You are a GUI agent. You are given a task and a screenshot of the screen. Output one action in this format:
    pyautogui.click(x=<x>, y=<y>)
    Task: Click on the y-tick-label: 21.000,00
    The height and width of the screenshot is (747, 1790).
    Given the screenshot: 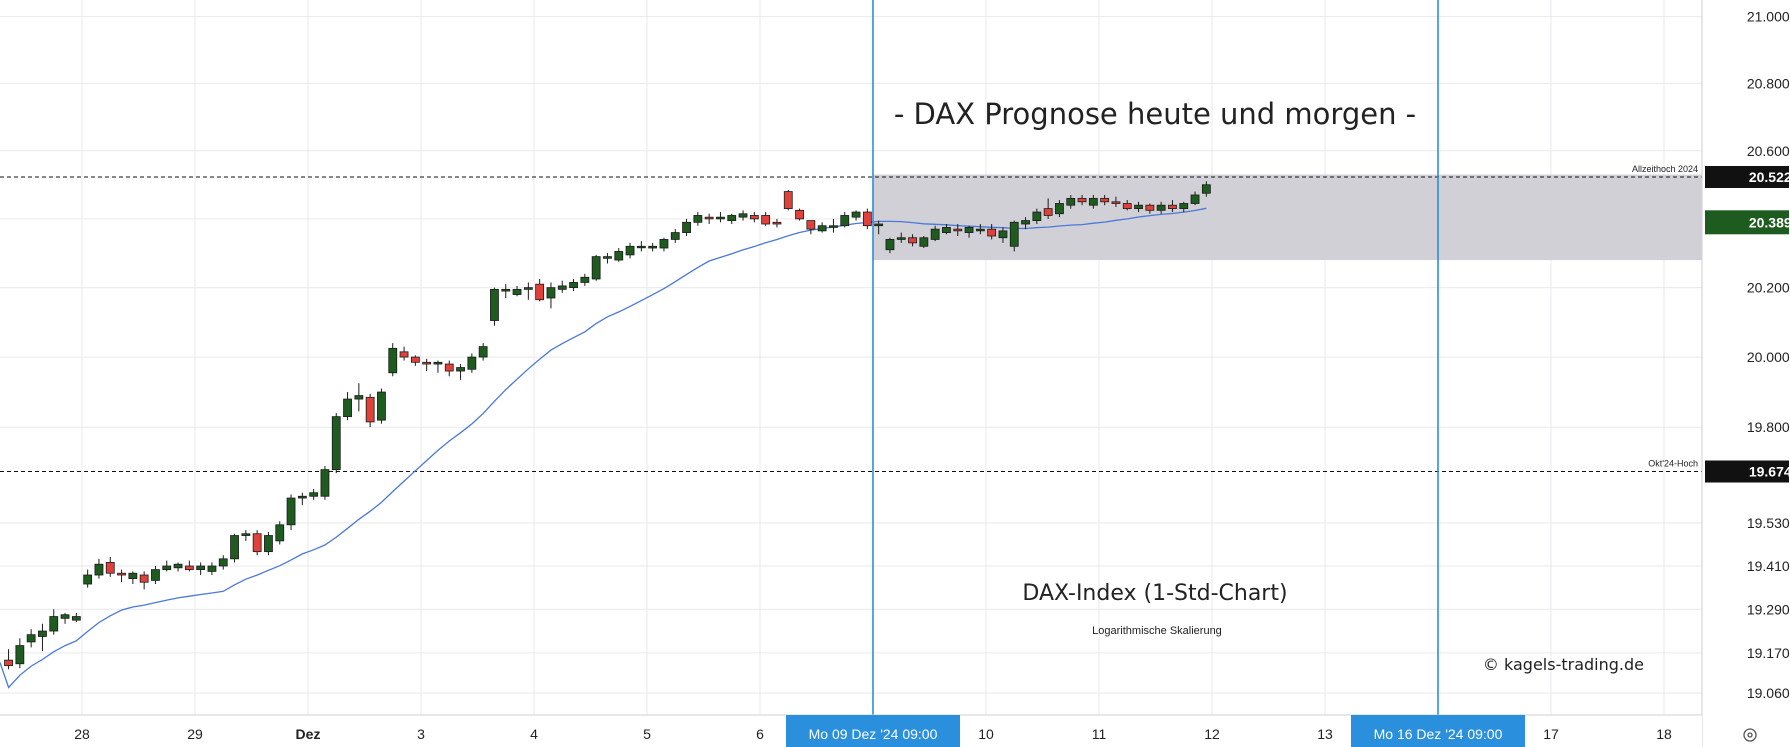 What is the action you would take?
    pyautogui.click(x=1768, y=17)
    